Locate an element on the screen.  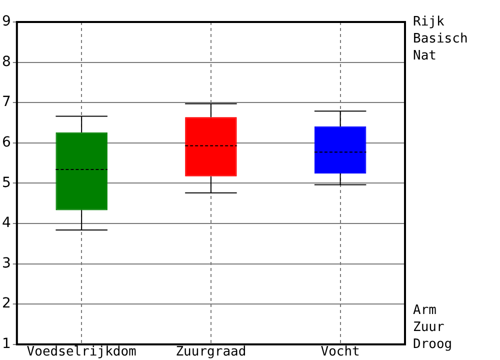
y-tick-label: 5 is located at coordinates (6, 182).